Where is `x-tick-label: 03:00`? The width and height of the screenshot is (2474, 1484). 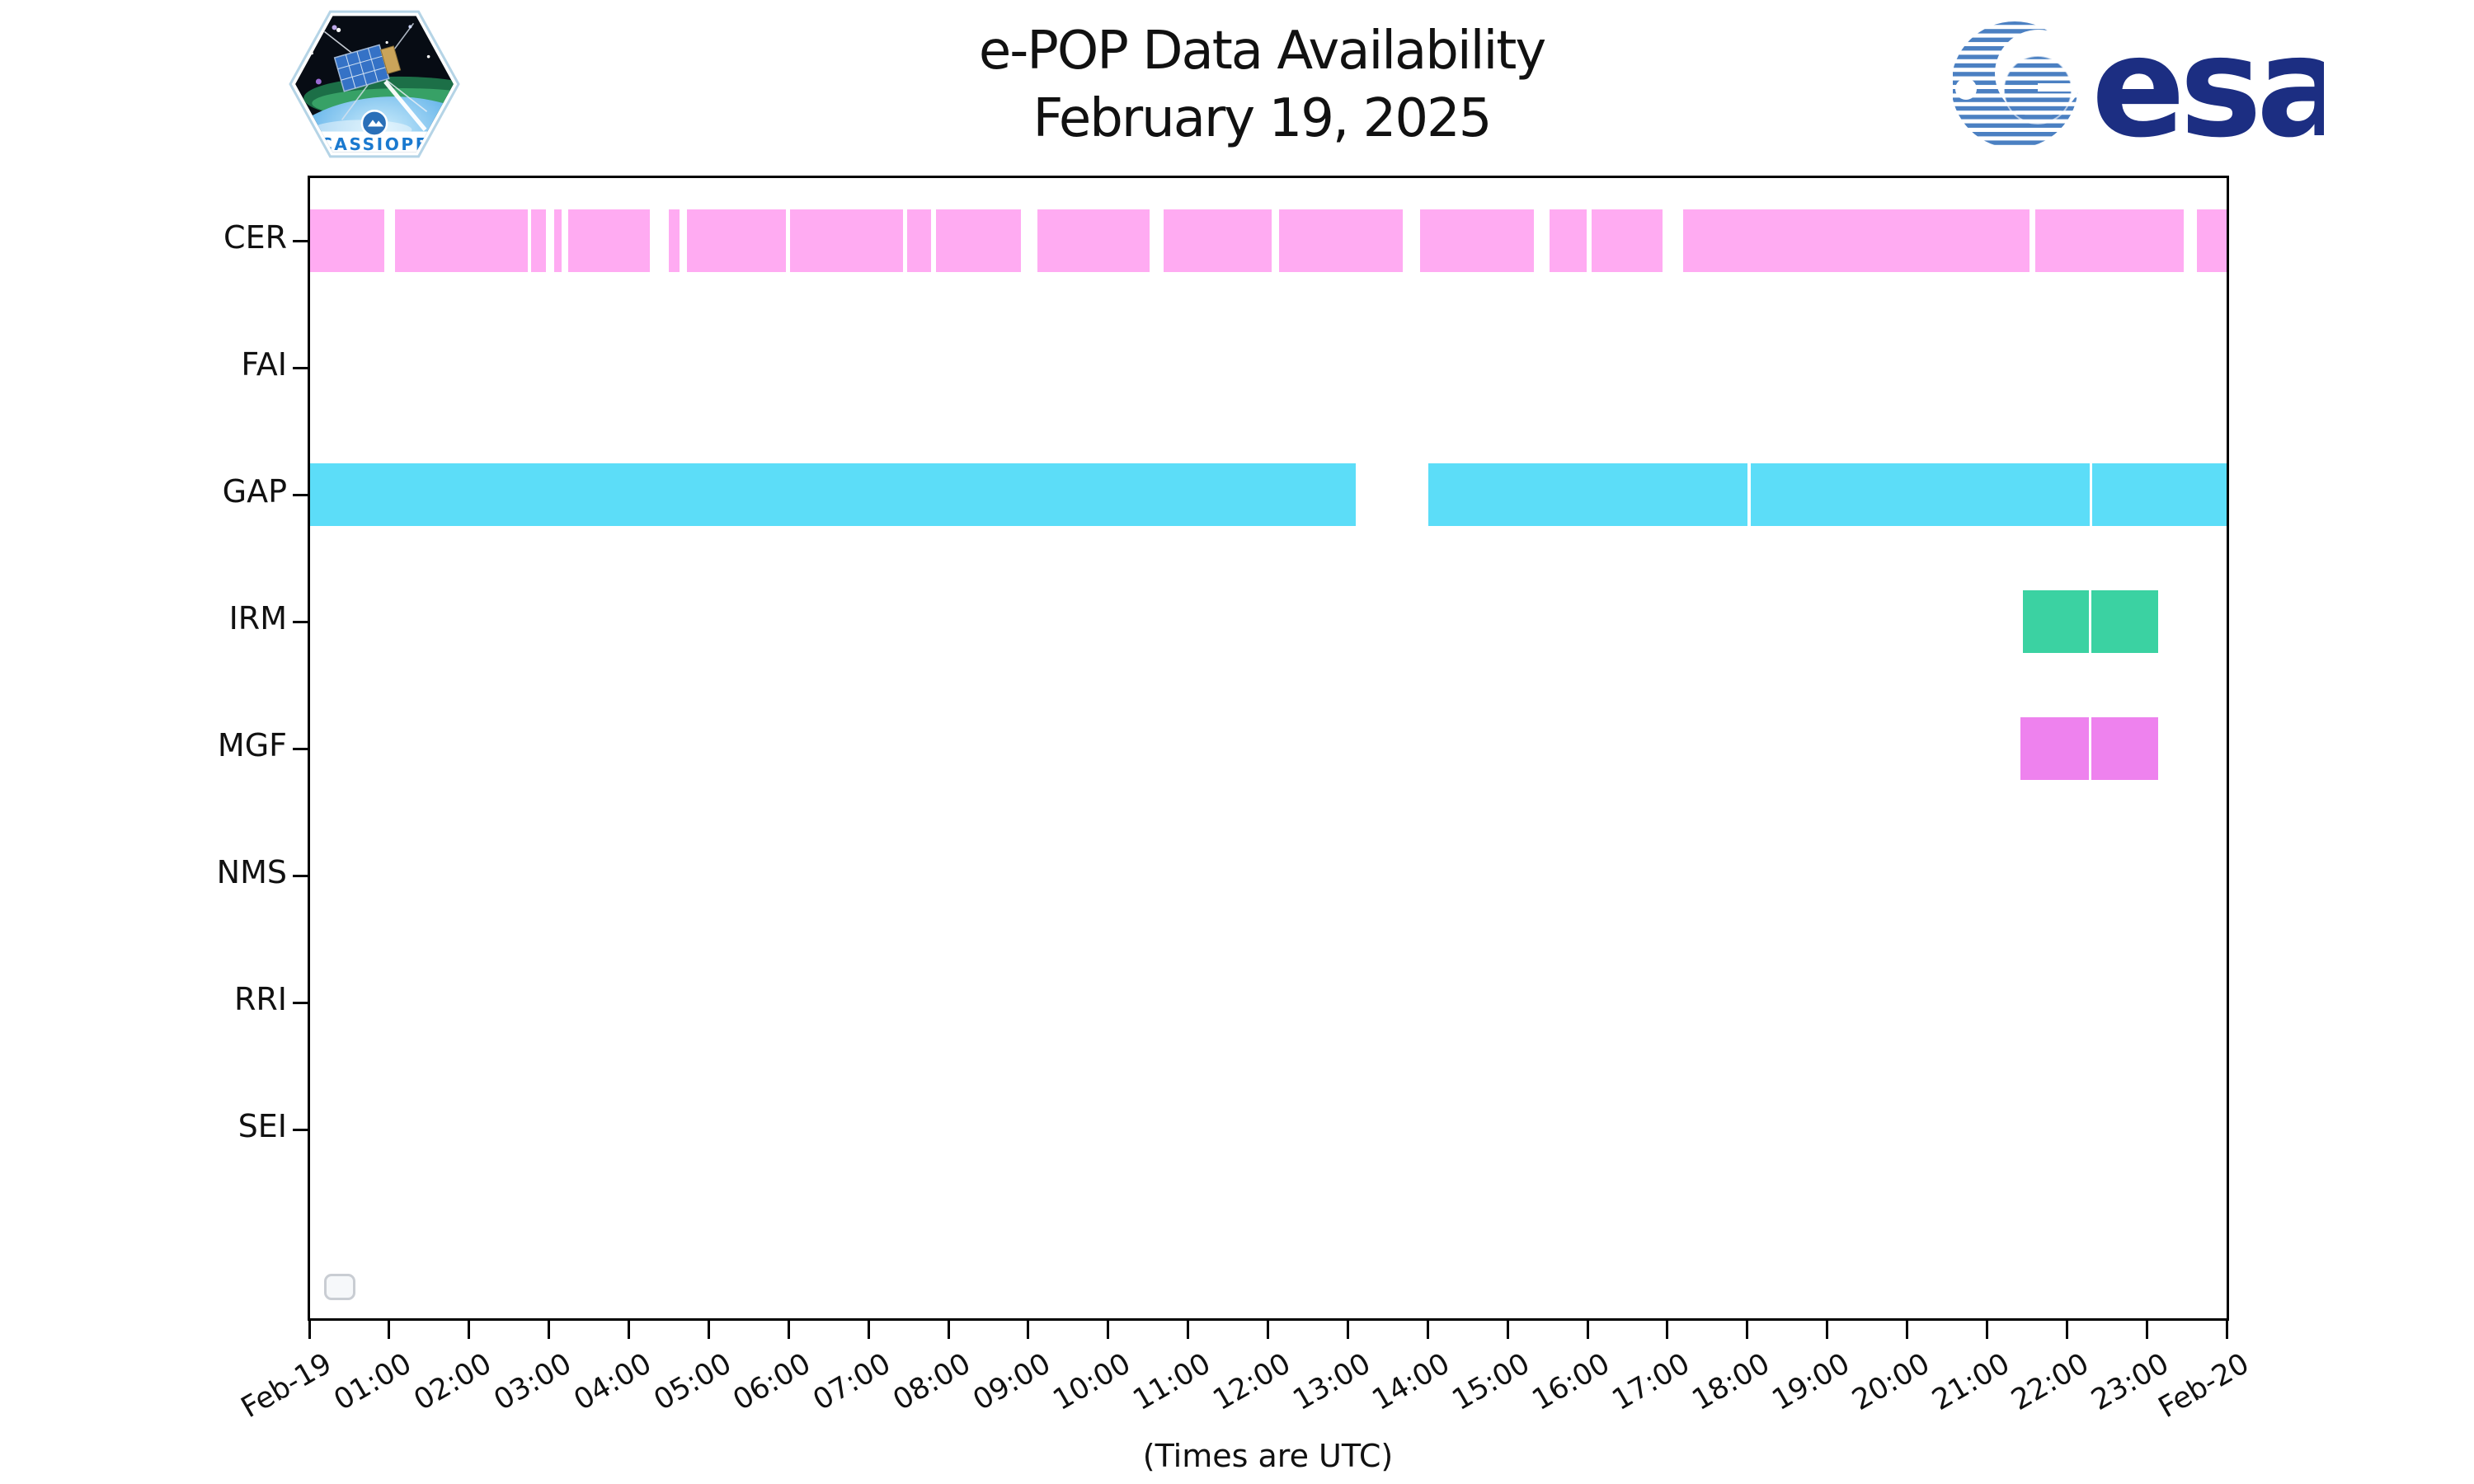
x-tick-label: 03:00 is located at coordinates (532, 1382).